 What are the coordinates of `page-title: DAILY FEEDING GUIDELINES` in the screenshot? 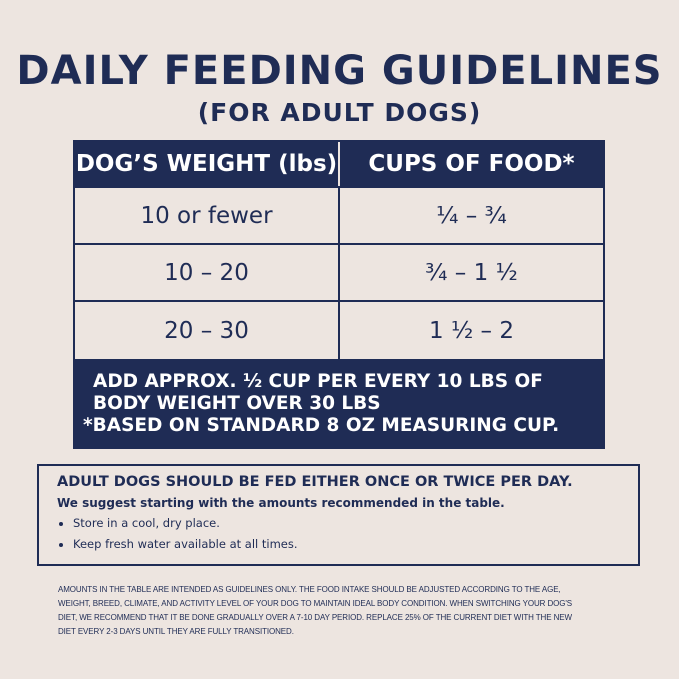 It's located at (339, 71).